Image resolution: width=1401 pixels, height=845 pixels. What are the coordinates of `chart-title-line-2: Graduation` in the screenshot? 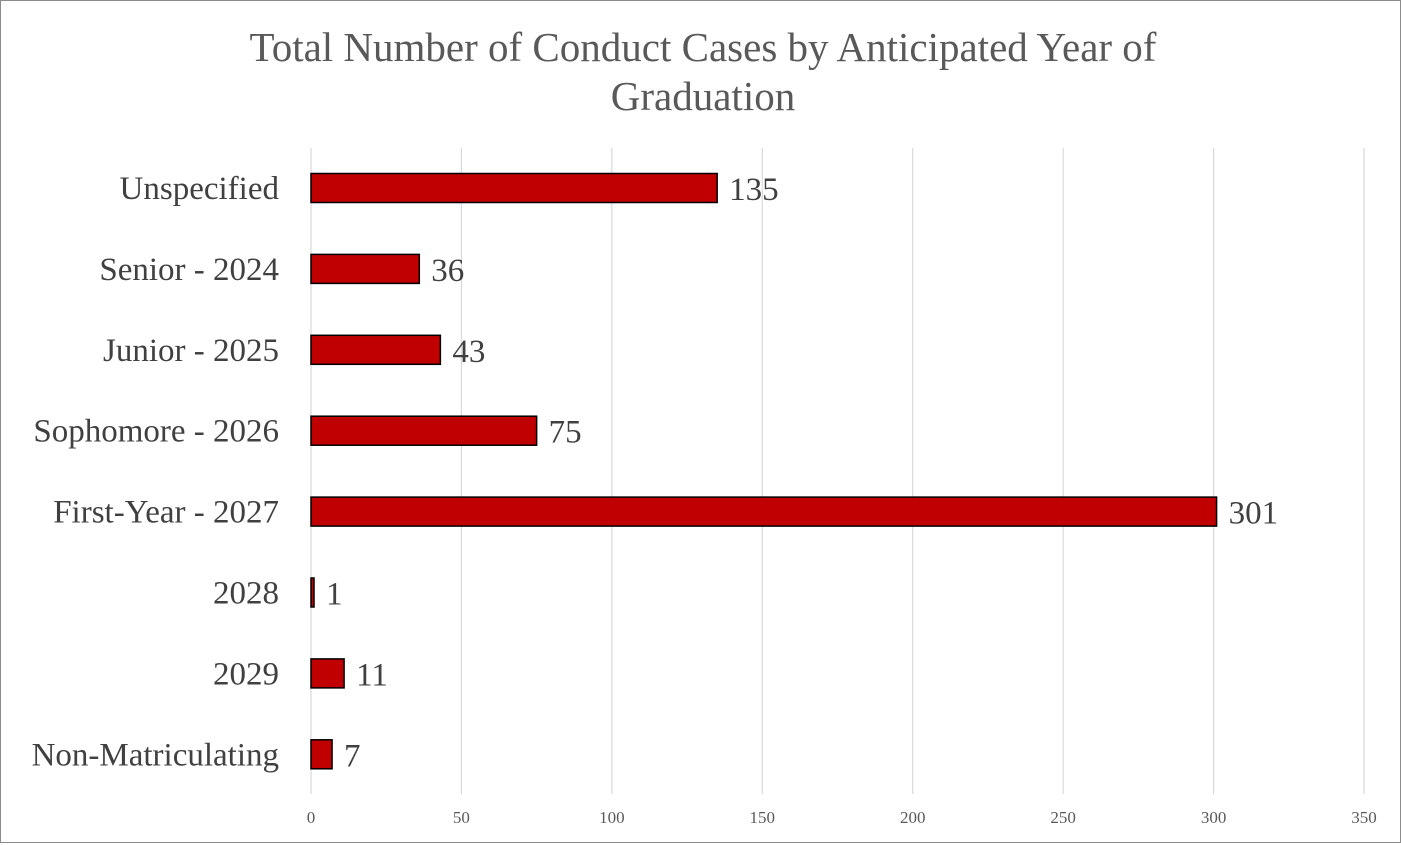 It's located at (703, 96).